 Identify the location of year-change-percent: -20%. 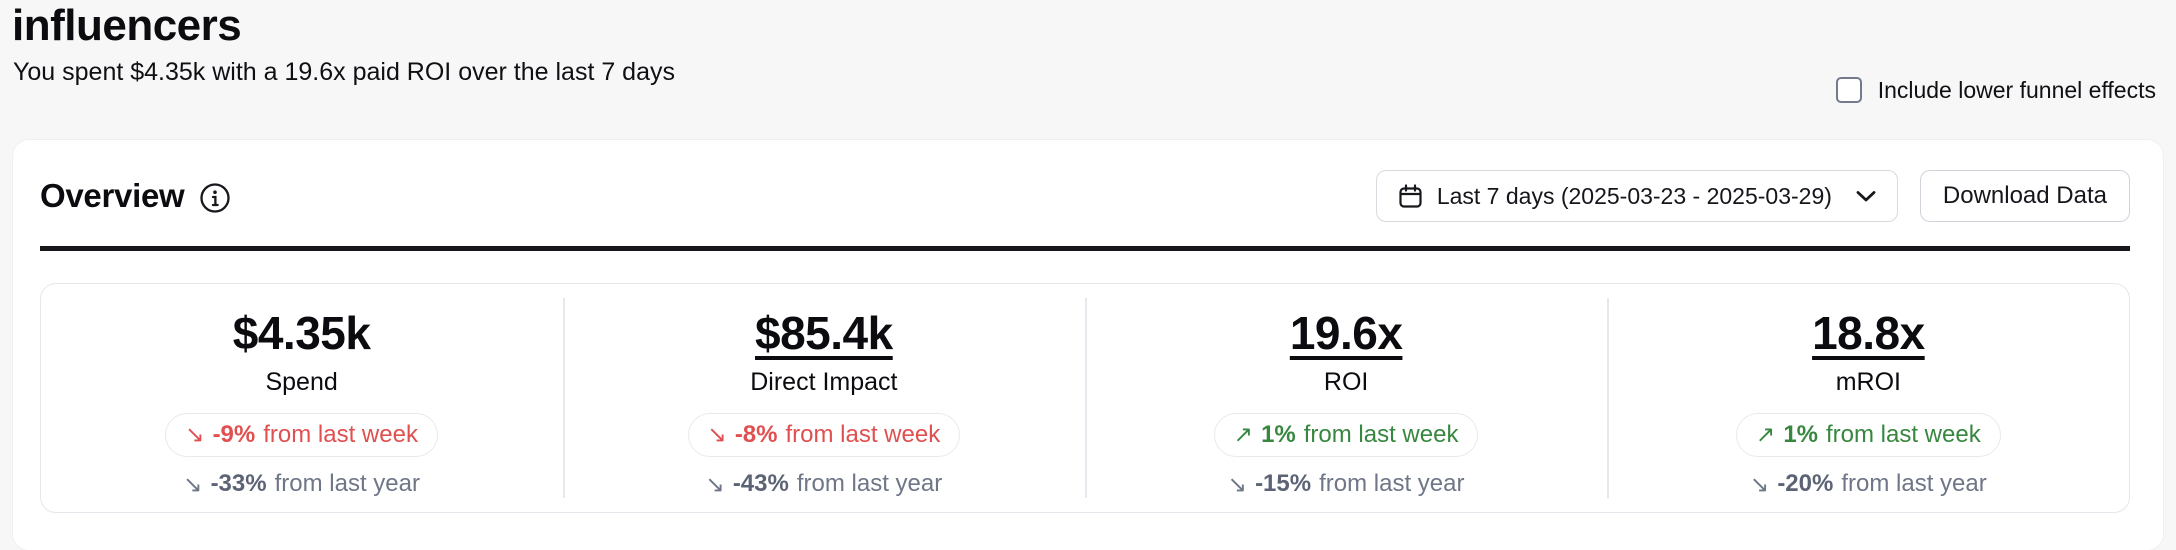
(1805, 484).